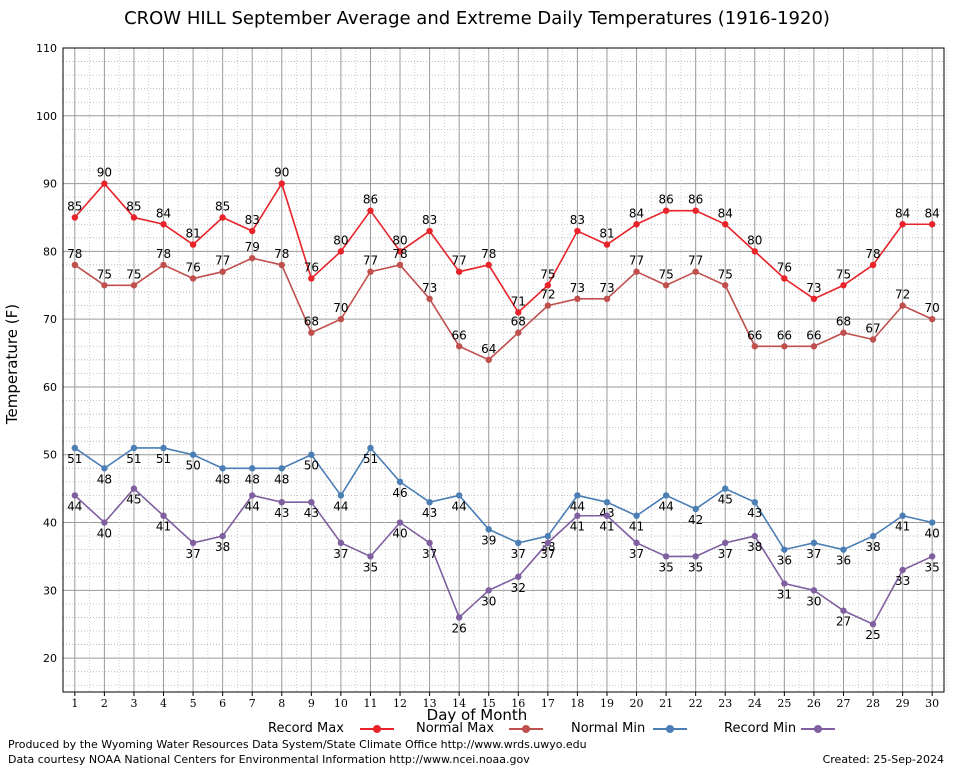 The image size is (954, 768). What do you see at coordinates (666, 703) in the screenshot?
I see `x-tick-label: 21` at bounding box center [666, 703].